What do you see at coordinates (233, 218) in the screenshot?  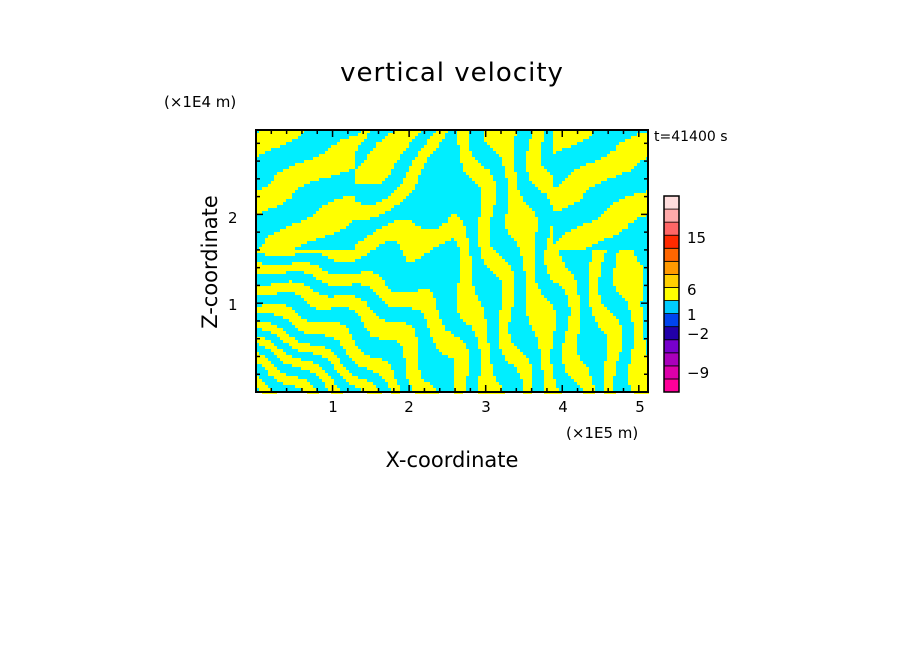 I see `y-tick-label: 2` at bounding box center [233, 218].